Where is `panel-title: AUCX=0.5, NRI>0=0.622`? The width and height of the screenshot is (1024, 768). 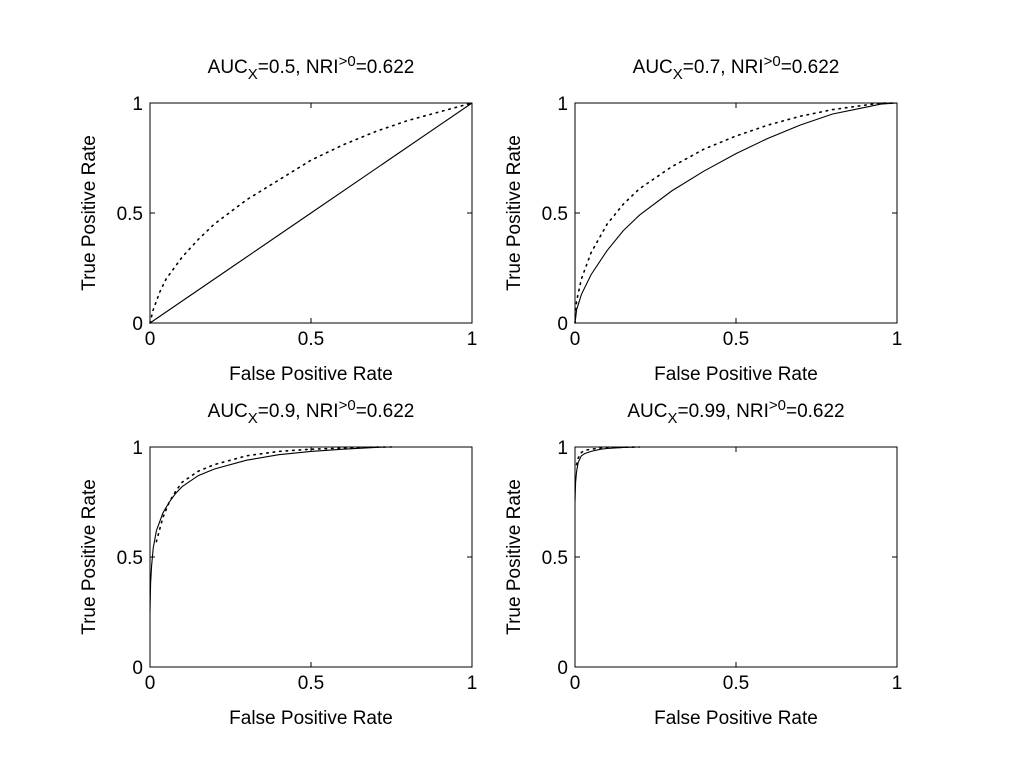
panel-title: AUCX=0.5, NRI>0=0.622 is located at coordinates (311, 68).